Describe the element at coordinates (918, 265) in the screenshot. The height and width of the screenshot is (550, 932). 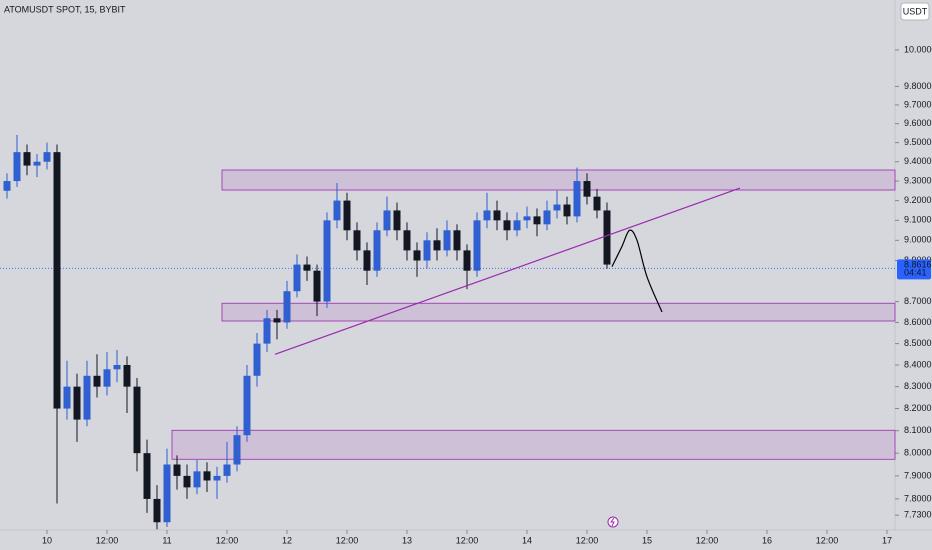
I see `last-price-label: 8.8616` at that location.